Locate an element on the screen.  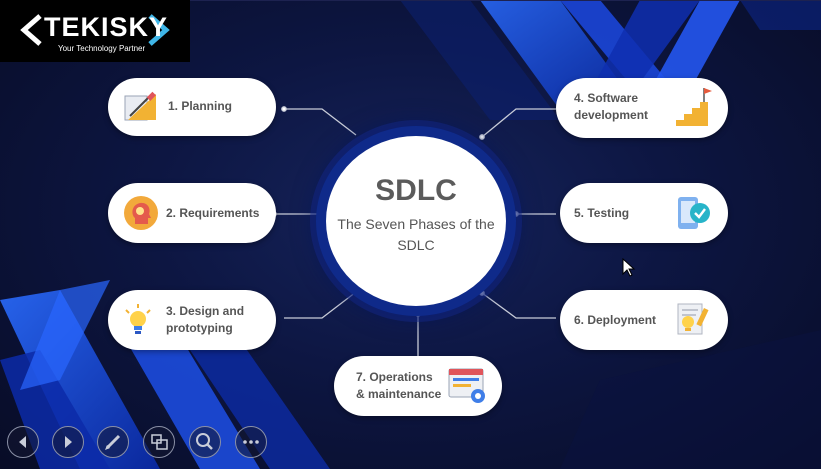
slides-overview-button is located at coordinates (159, 442).